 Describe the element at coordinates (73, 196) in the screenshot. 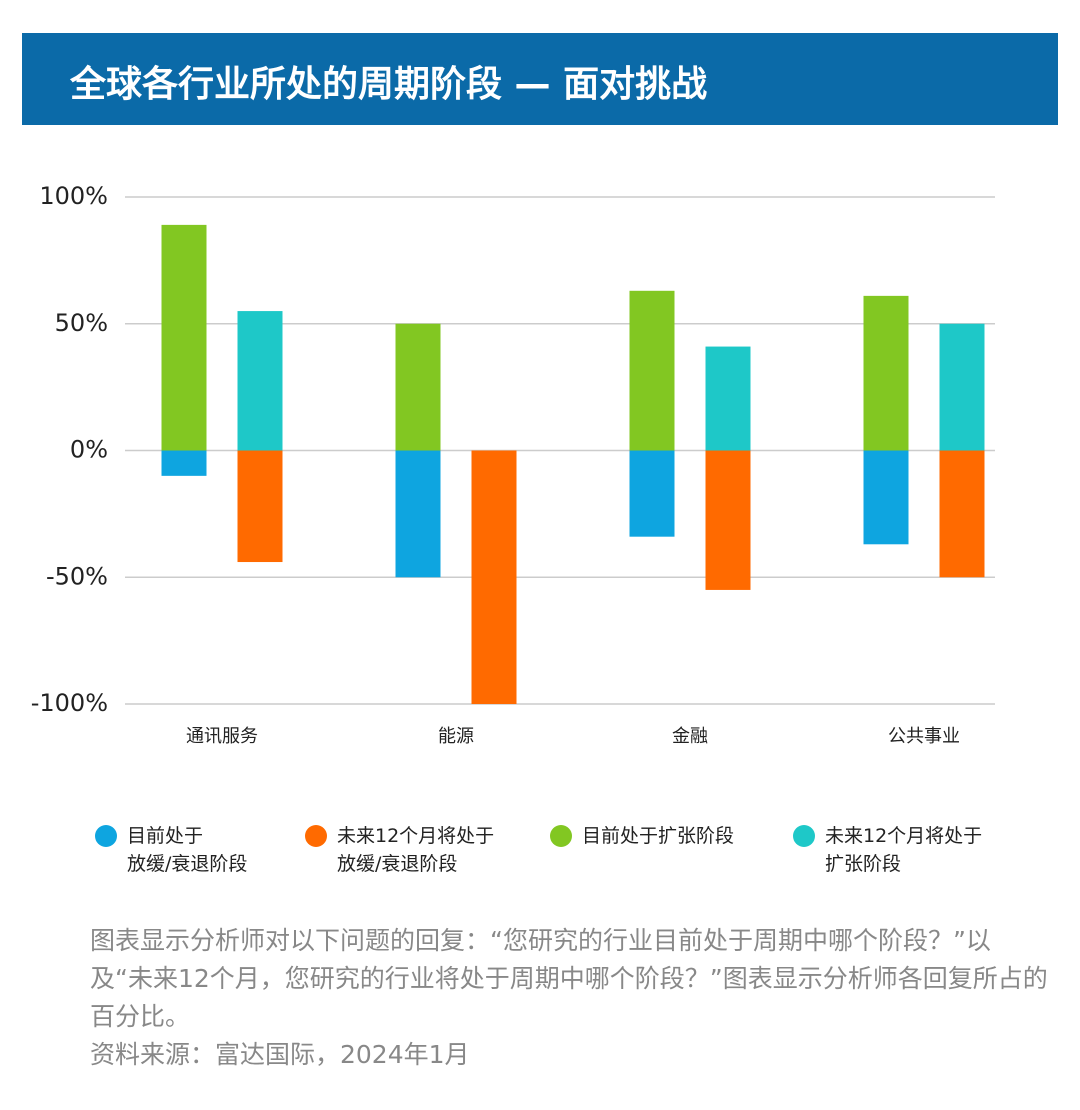

I see `y-tick-label: 100%` at that location.